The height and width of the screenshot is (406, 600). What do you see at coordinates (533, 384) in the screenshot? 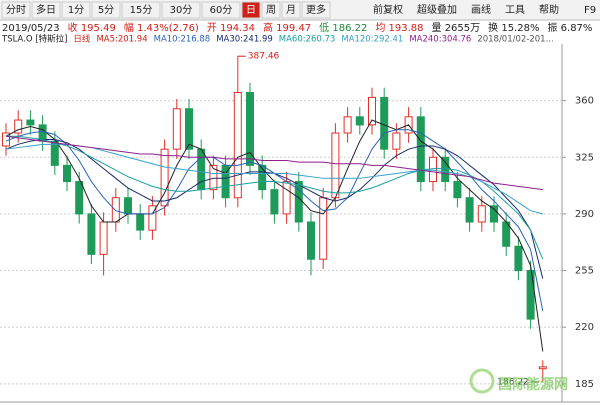
I see `watermark: 国际能源网` at bounding box center [533, 384].